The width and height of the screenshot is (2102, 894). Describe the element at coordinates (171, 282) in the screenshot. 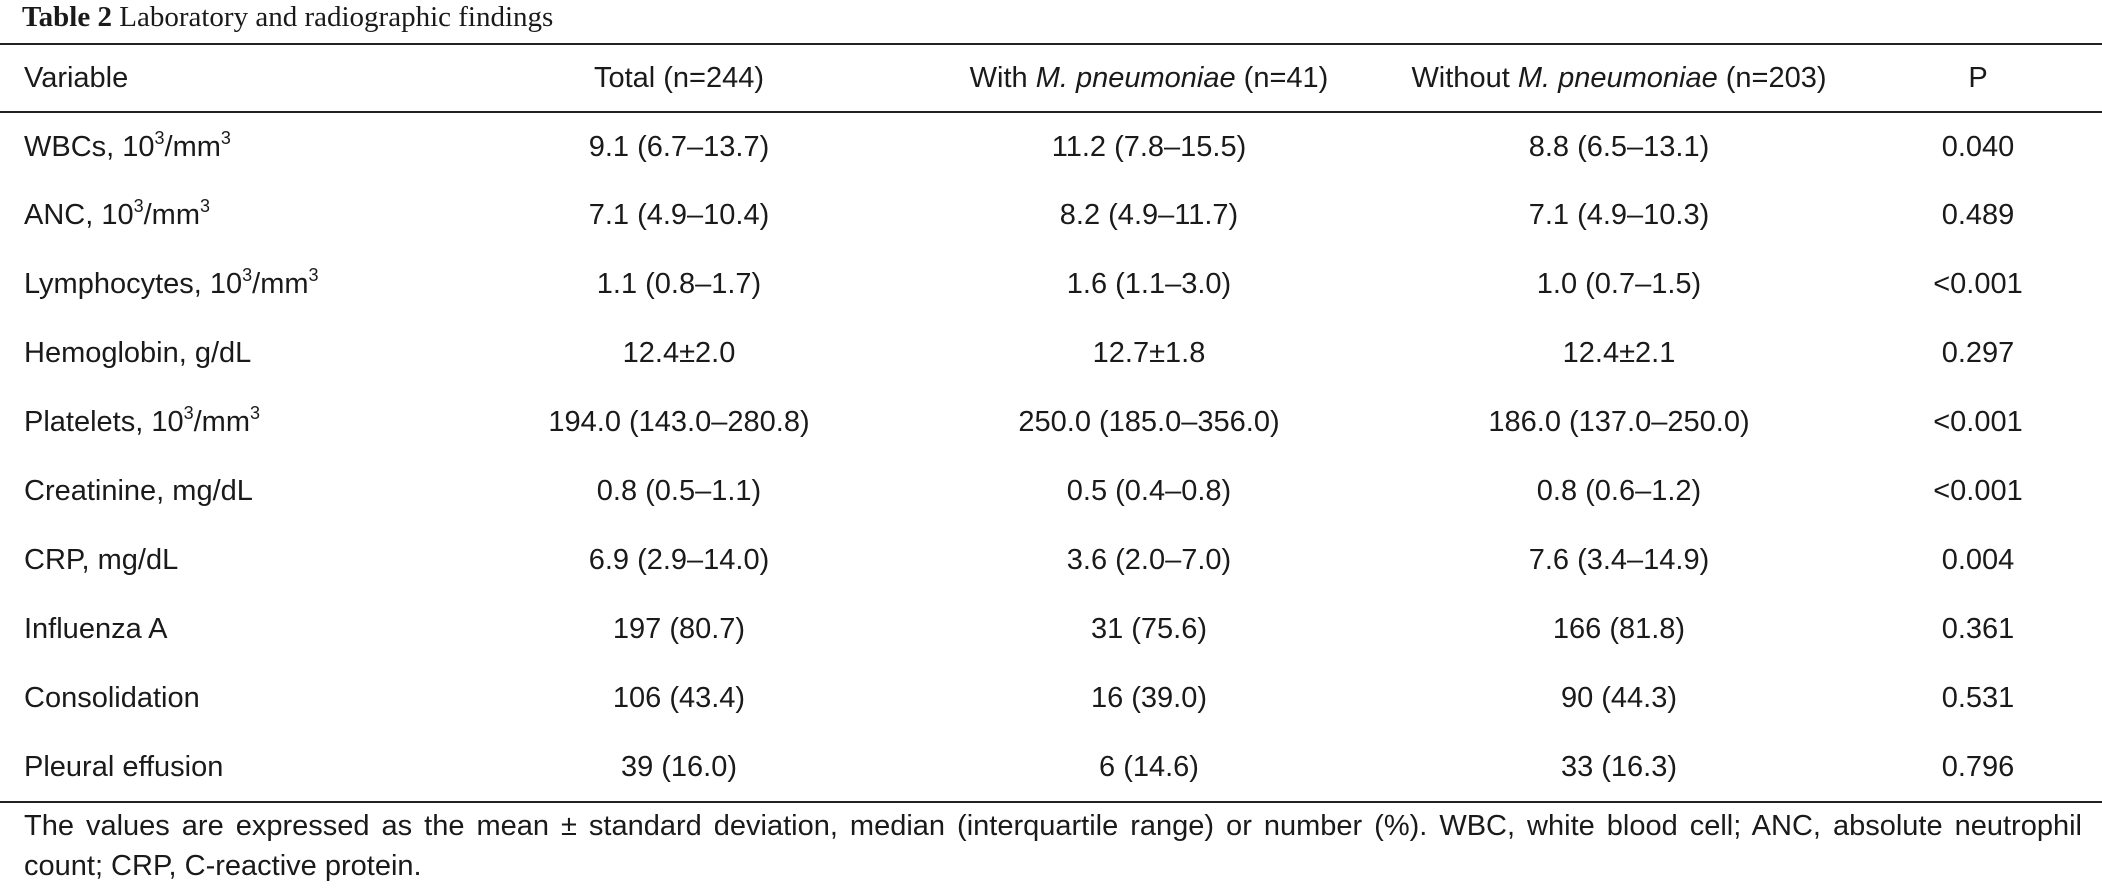

I see `row-label: Lymphocytes, 103/mm3` at that location.